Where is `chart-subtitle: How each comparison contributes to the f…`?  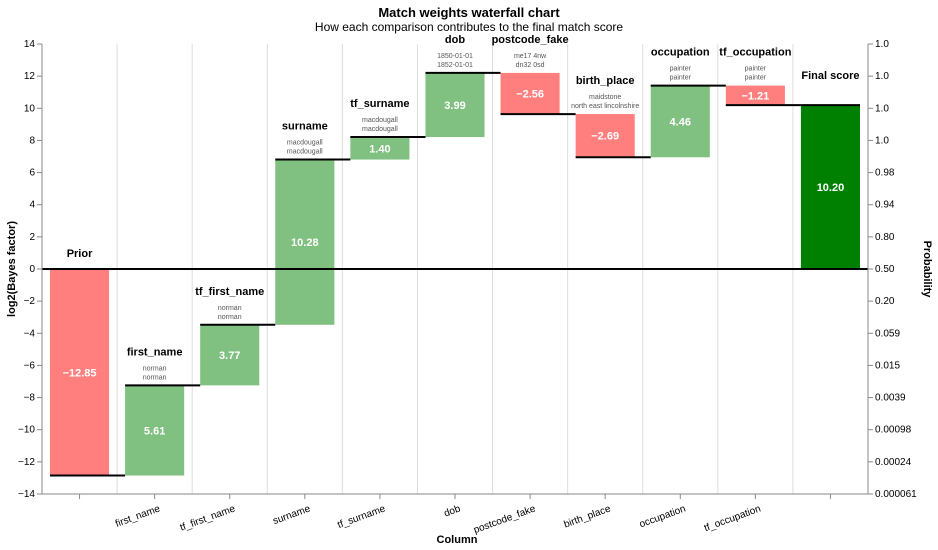 chart-subtitle: How each comparison contributes to the f… is located at coordinates (469, 27).